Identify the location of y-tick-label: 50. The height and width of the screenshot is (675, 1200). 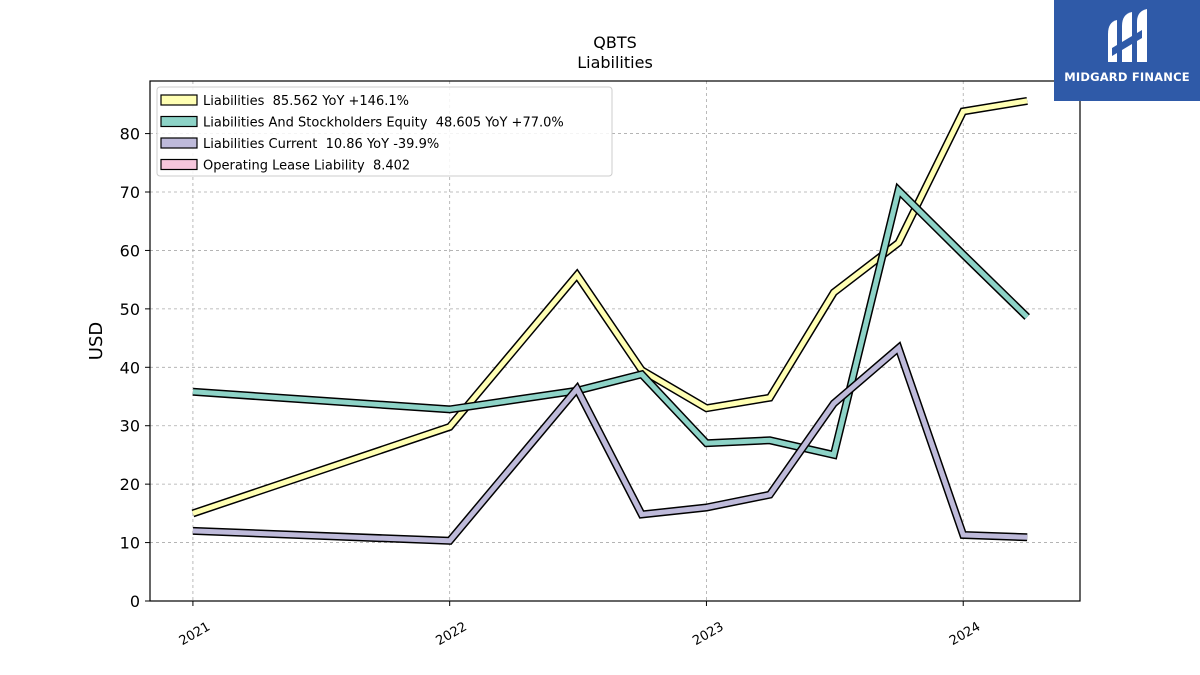
(130, 309).